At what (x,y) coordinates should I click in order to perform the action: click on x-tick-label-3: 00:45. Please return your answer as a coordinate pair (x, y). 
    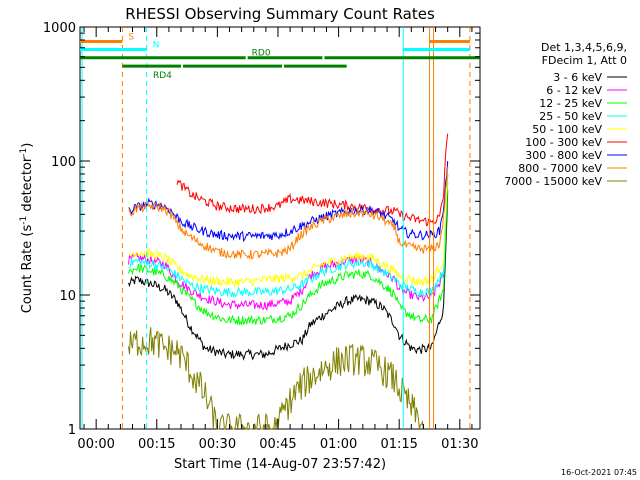
    Looking at the image, I should click on (277, 444).